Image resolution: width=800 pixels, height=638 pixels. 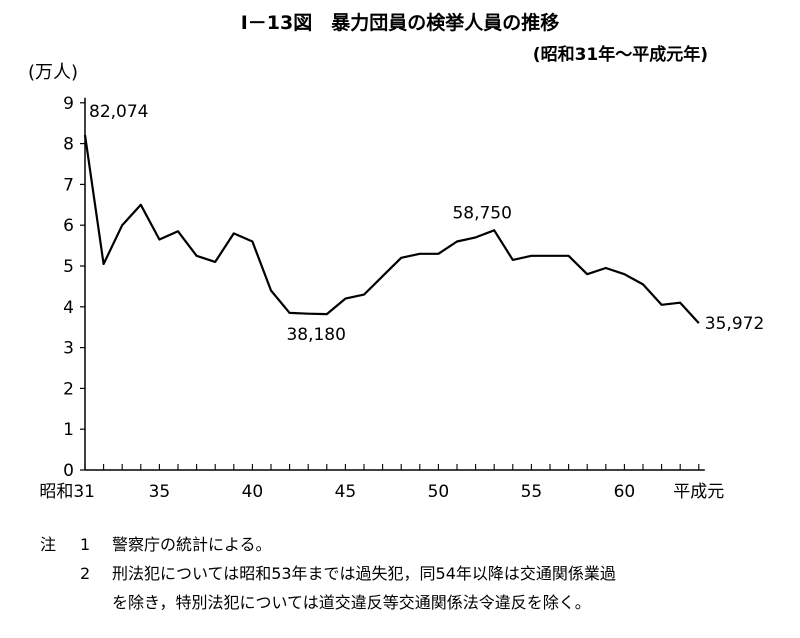 I want to click on chart-title: I－13図 暴力団員の検挙人員の推移, so click(x=400, y=23).